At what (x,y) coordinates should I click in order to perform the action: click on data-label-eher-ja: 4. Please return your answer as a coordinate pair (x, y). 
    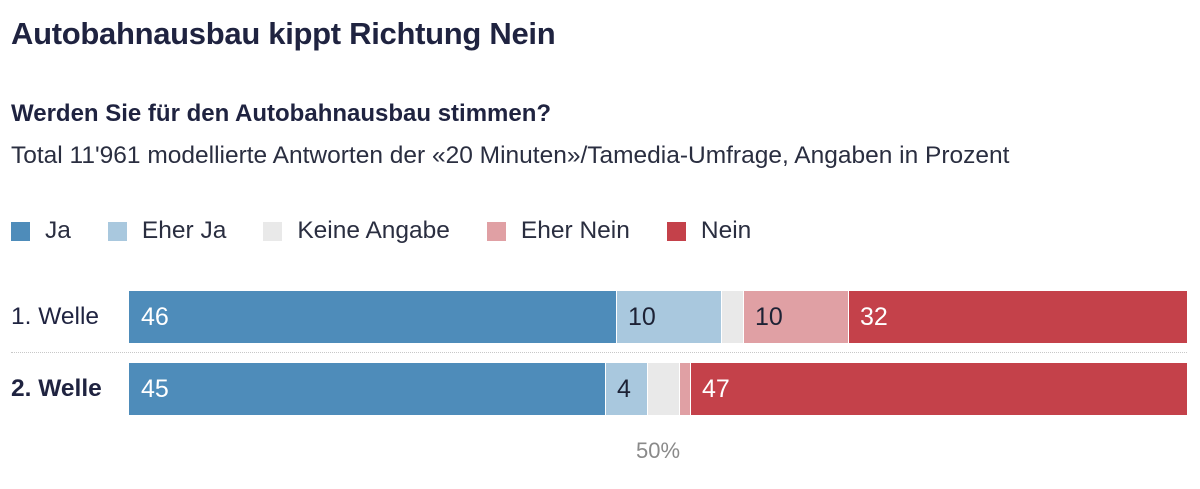
    Looking at the image, I should click on (624, 389).